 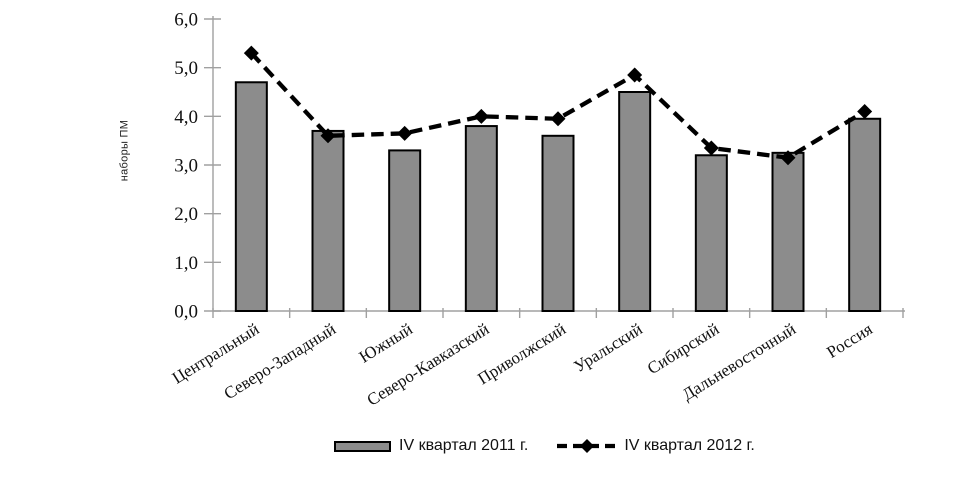 I want to click on legend-item-line: IV квартал 2012 г., so click(x=655, y=446).